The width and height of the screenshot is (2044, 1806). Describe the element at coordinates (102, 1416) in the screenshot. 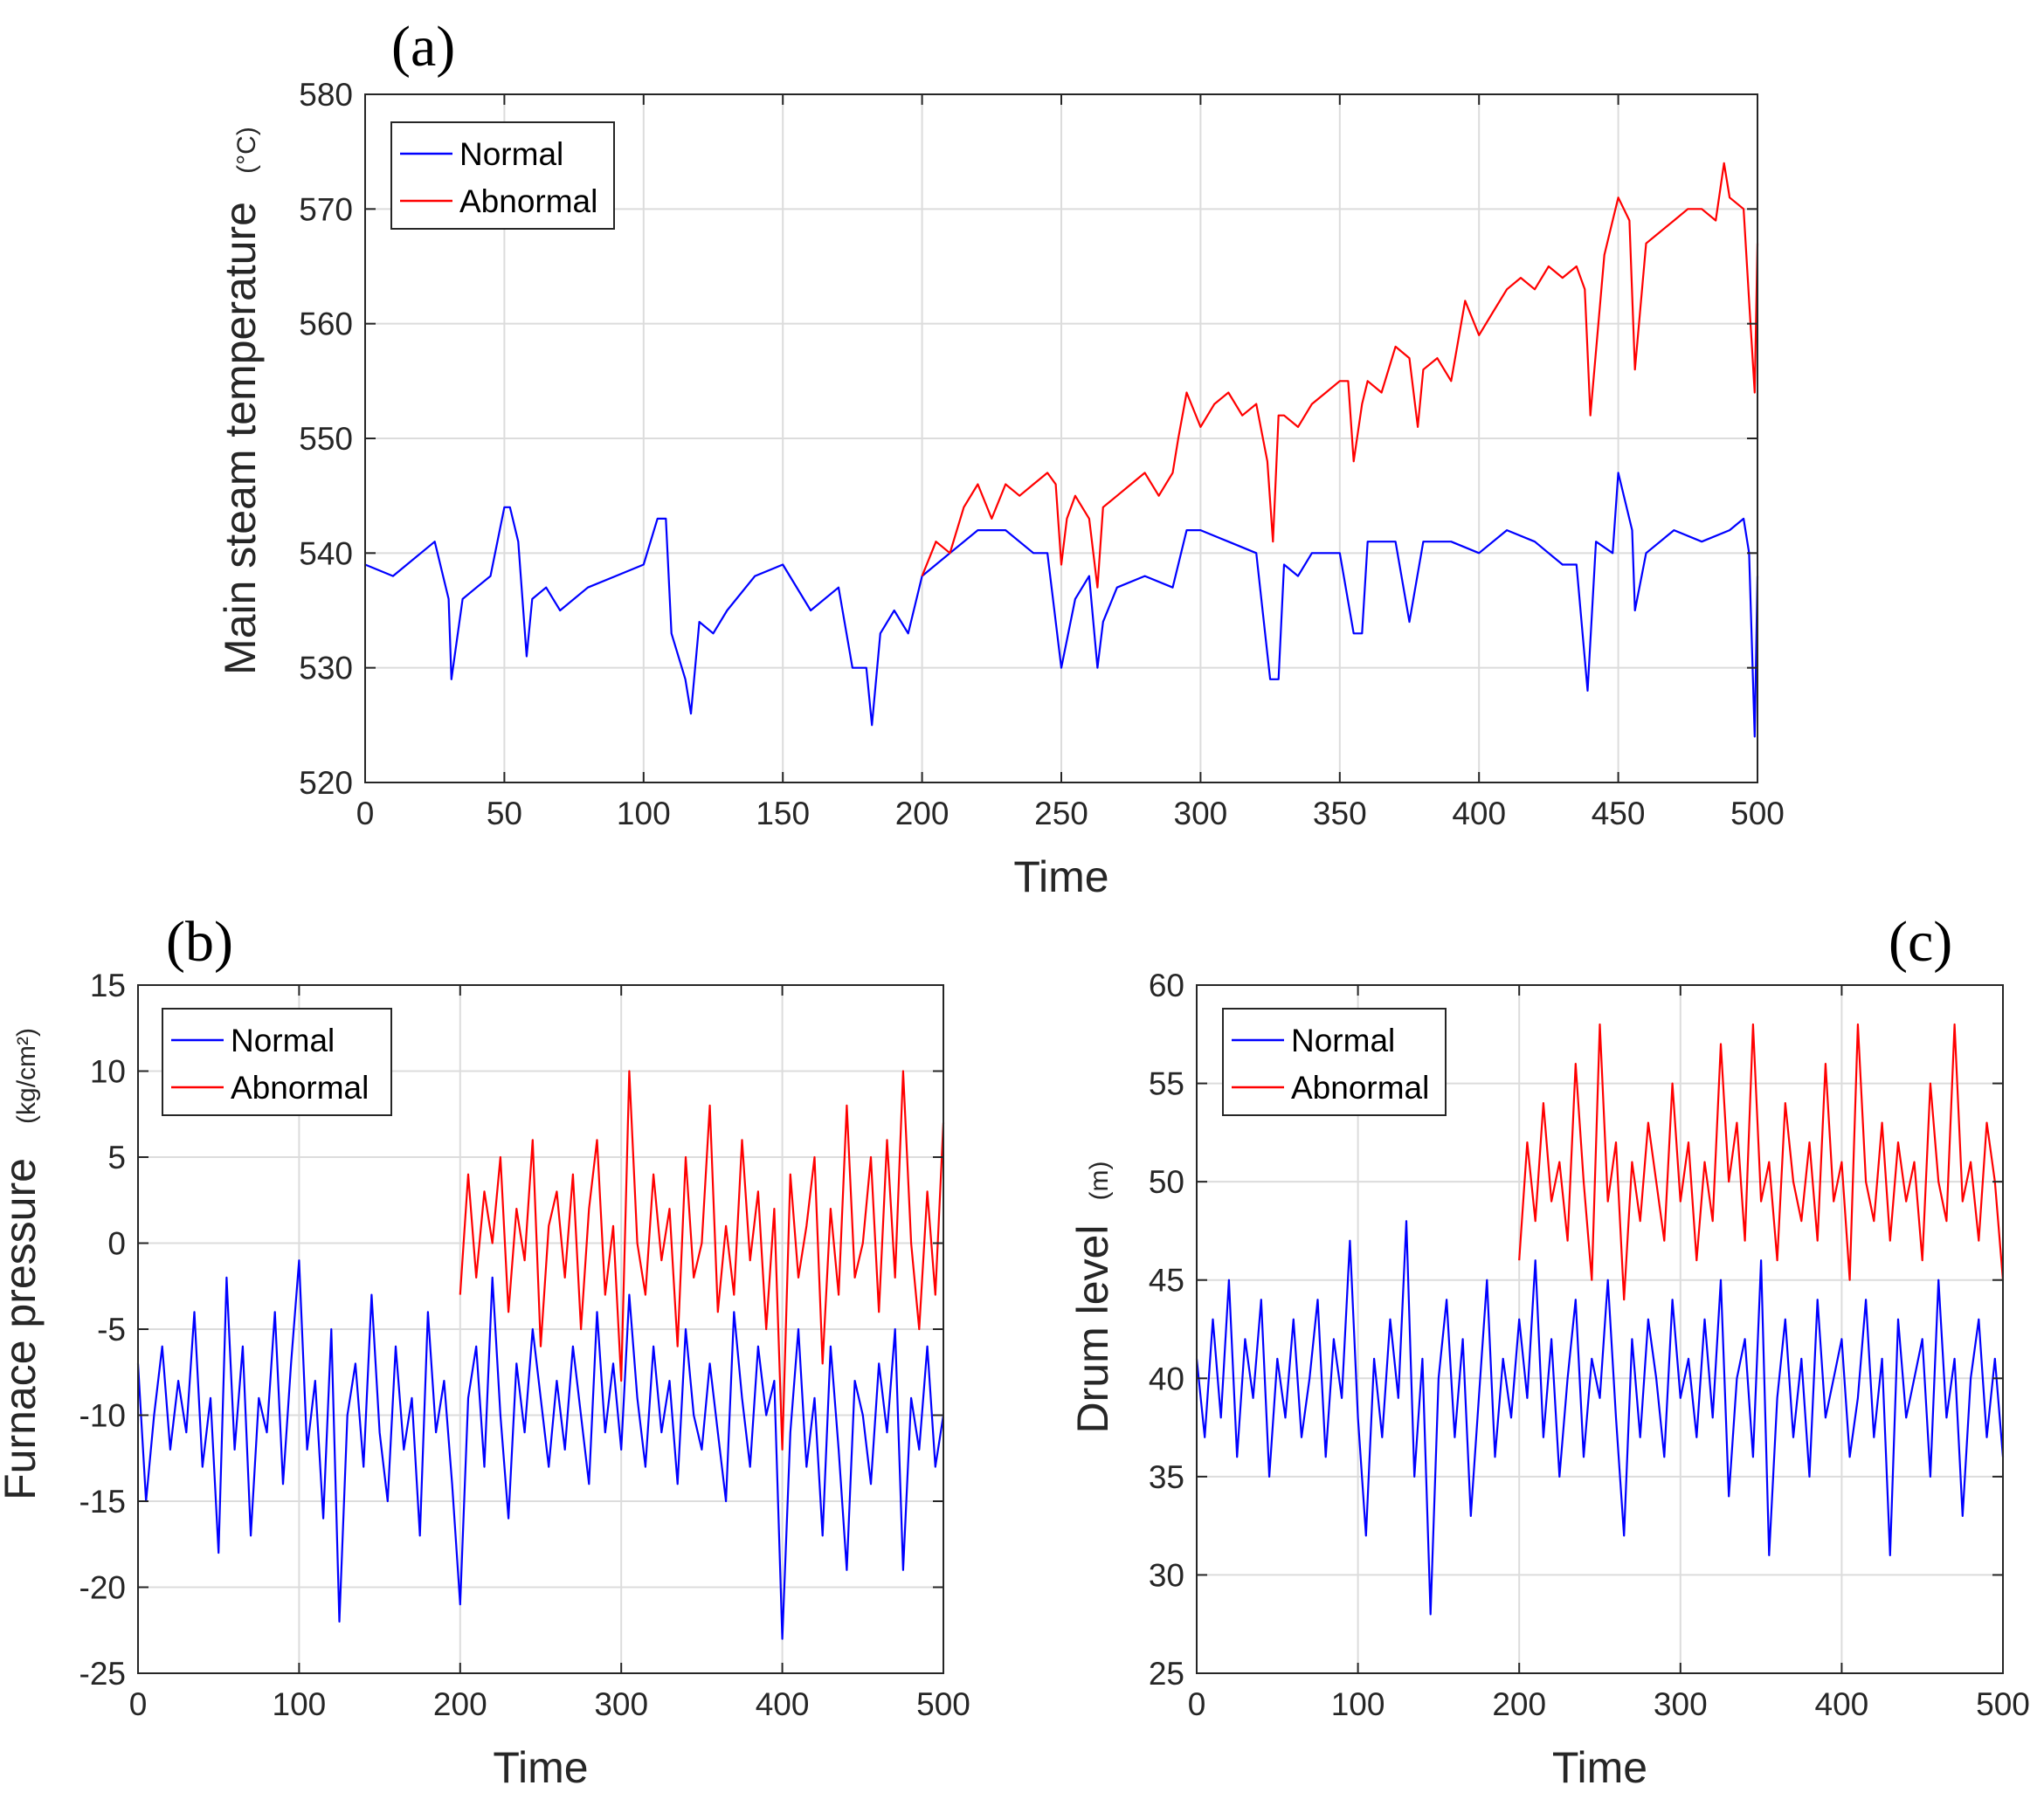

I see `y-tick-label: -10` at that location.